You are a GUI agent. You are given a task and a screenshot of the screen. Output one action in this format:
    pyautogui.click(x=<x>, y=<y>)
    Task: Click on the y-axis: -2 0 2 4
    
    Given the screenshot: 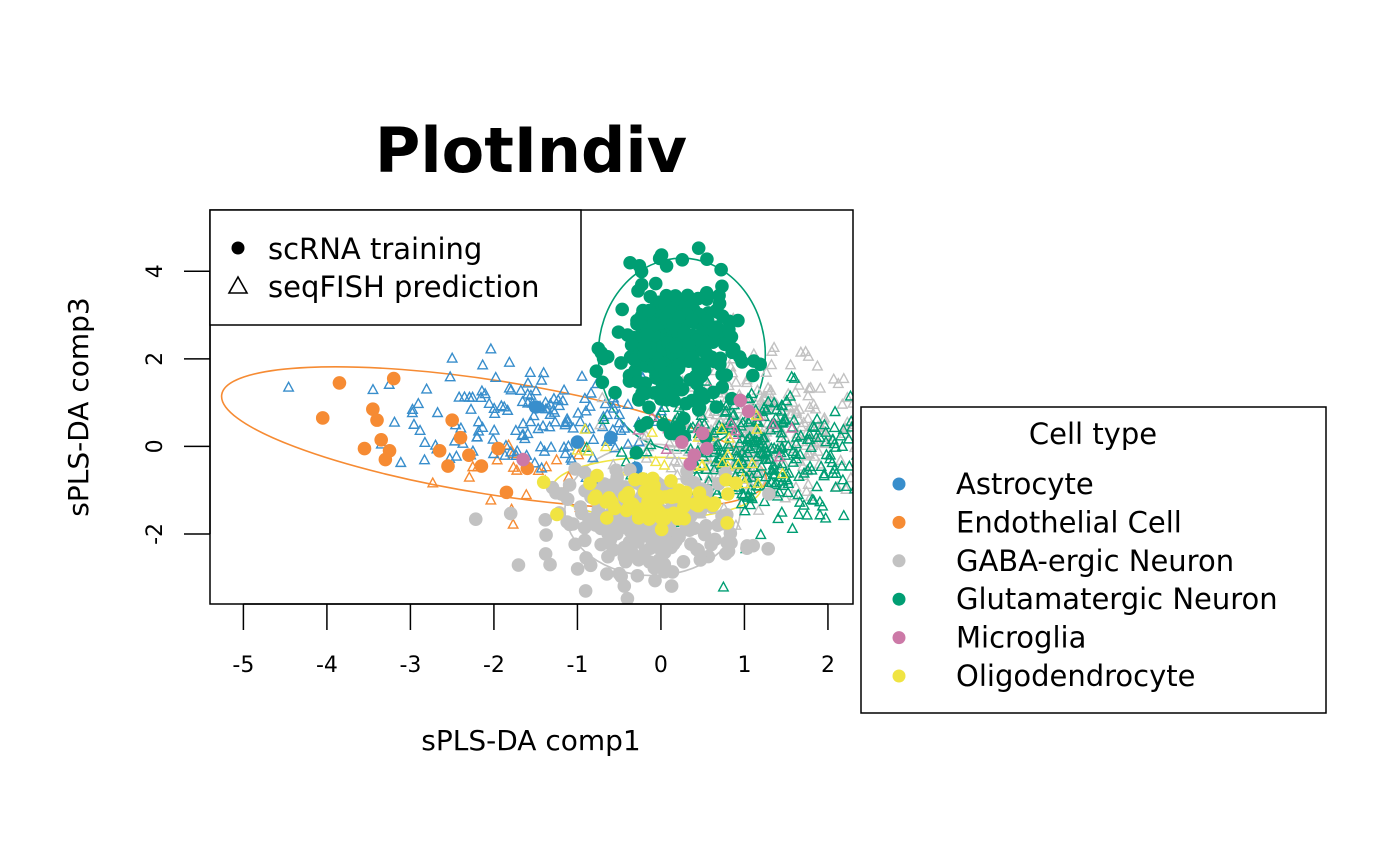 What is the action you would take?
    pyautogui.click(x=177, y=404)
    